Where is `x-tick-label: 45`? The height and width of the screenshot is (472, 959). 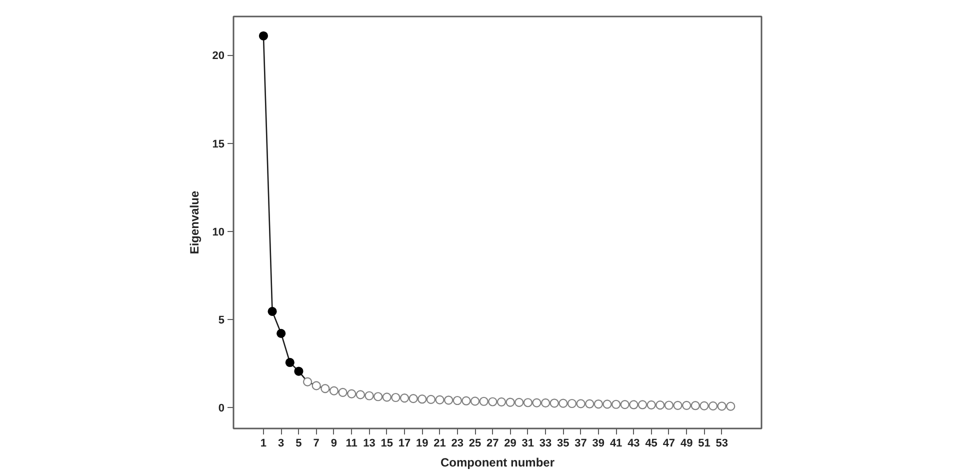 x-tick-label: 45 is located at coordinates (651, 444).